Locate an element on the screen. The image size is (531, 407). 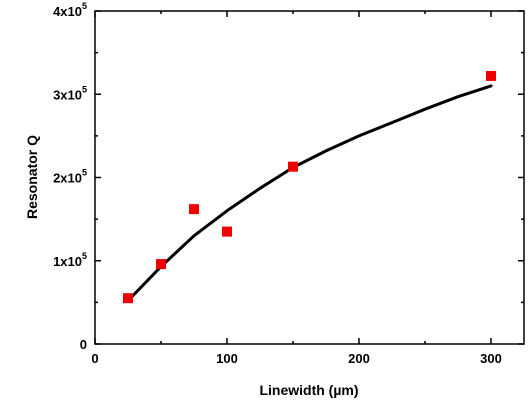
x-tick-label: 0 is located at coordinates (94, 358).